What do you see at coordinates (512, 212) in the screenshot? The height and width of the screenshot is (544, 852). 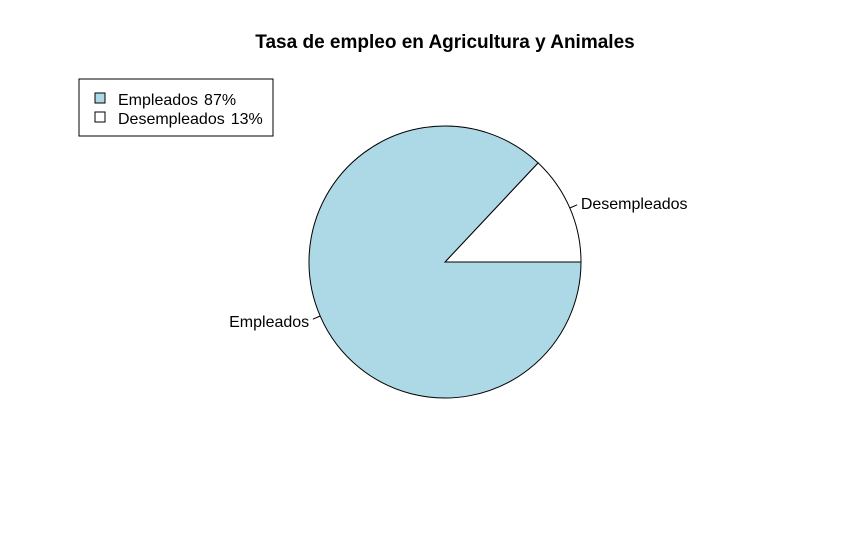 I see `pie-slice-desempleados` at bounding box center [512, 212].